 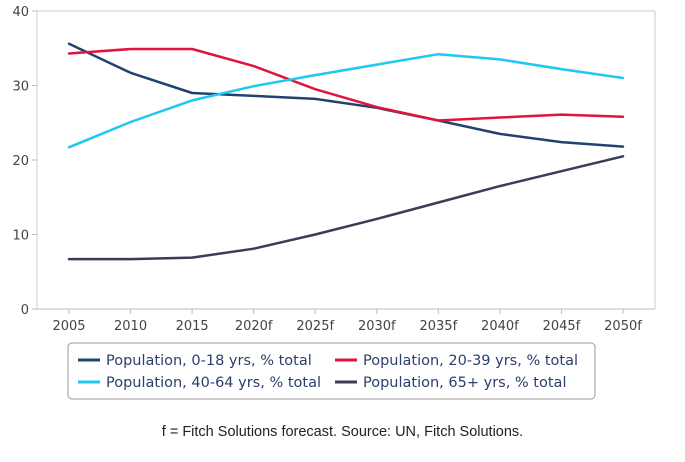 I want to click on x-tick-label: 2045f, so click(x=562, y=326).